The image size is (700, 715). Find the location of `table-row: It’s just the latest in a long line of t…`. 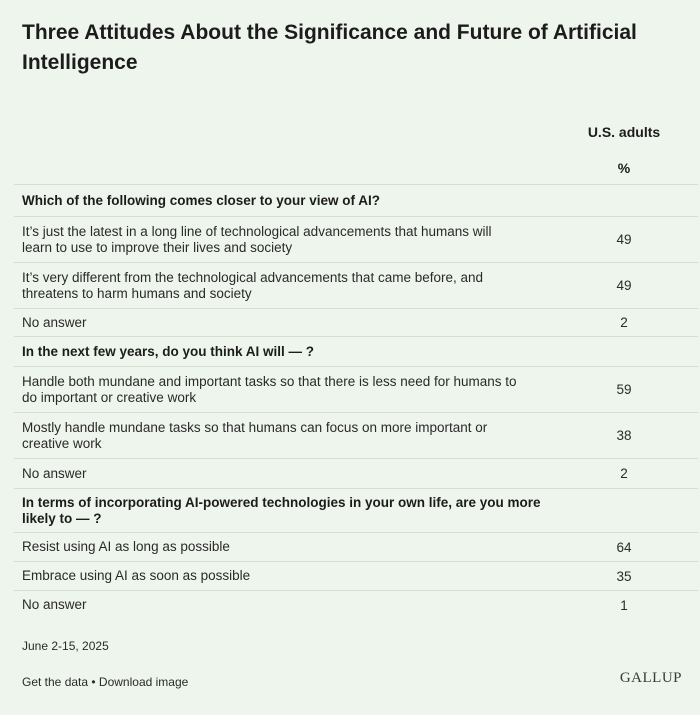

table-row: It’s just the latest in a long line of t… is located at coordinates (356, 239).